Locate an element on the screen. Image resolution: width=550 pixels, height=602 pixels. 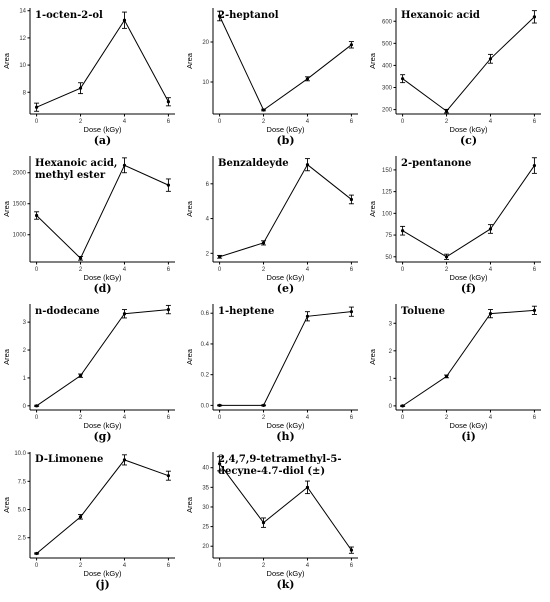
y-tick-label: 50 is located at coordinates (388, 258).